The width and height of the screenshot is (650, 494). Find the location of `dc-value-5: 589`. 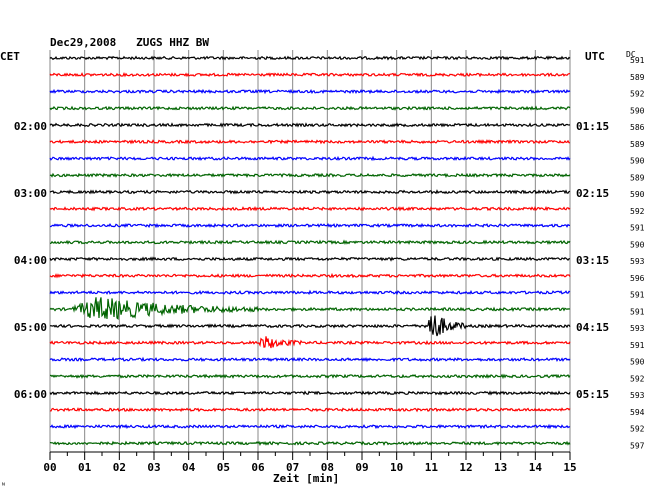

dc-value-5: 589 is located at coordinates (637, 144).